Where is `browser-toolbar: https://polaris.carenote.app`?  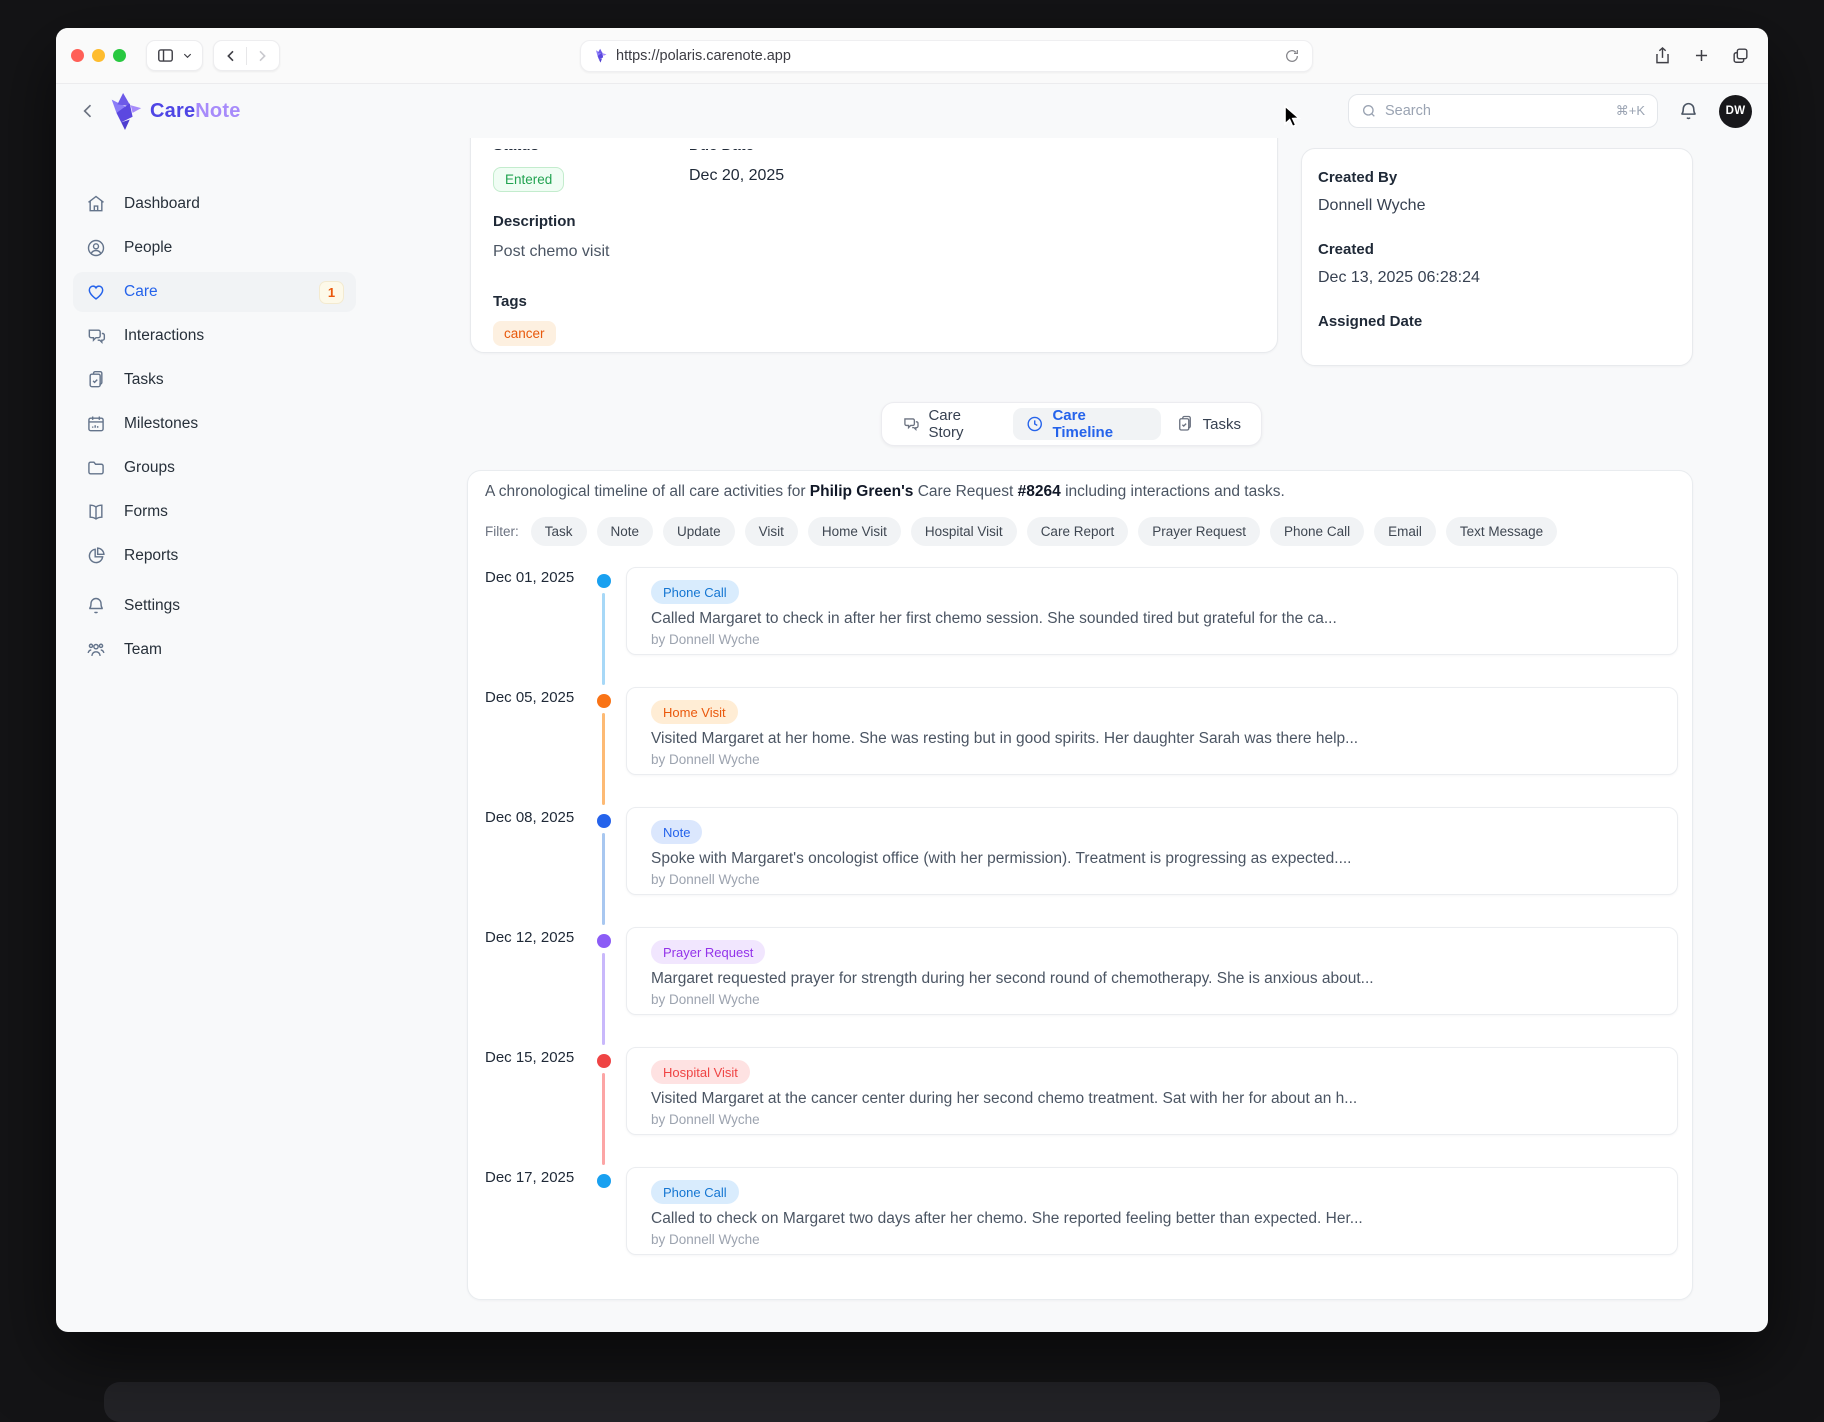
browser-toolbar: https://polaris.carenote.app is located at coordinates (912, 56).